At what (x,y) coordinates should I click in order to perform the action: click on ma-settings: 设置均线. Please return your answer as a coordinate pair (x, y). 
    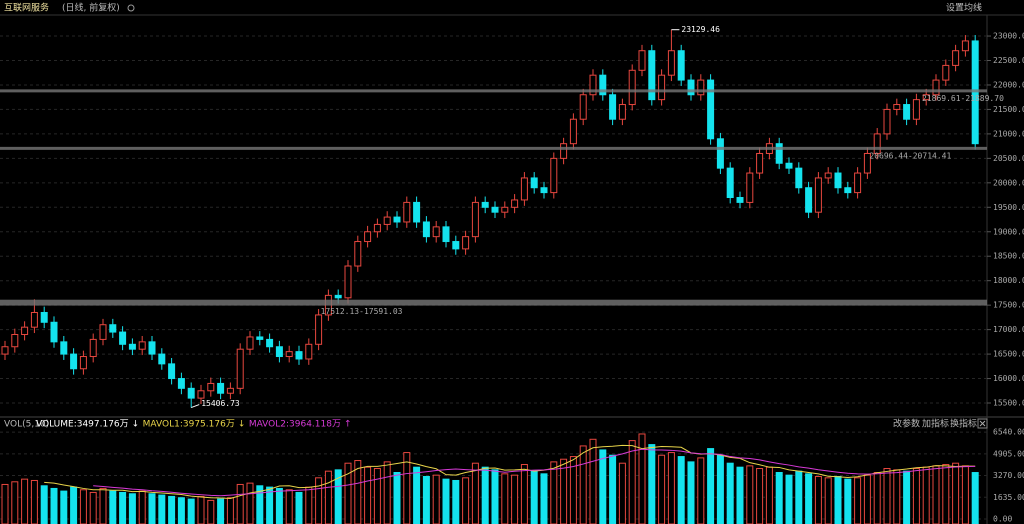
    Looking at the image, I should click on (964, 8).